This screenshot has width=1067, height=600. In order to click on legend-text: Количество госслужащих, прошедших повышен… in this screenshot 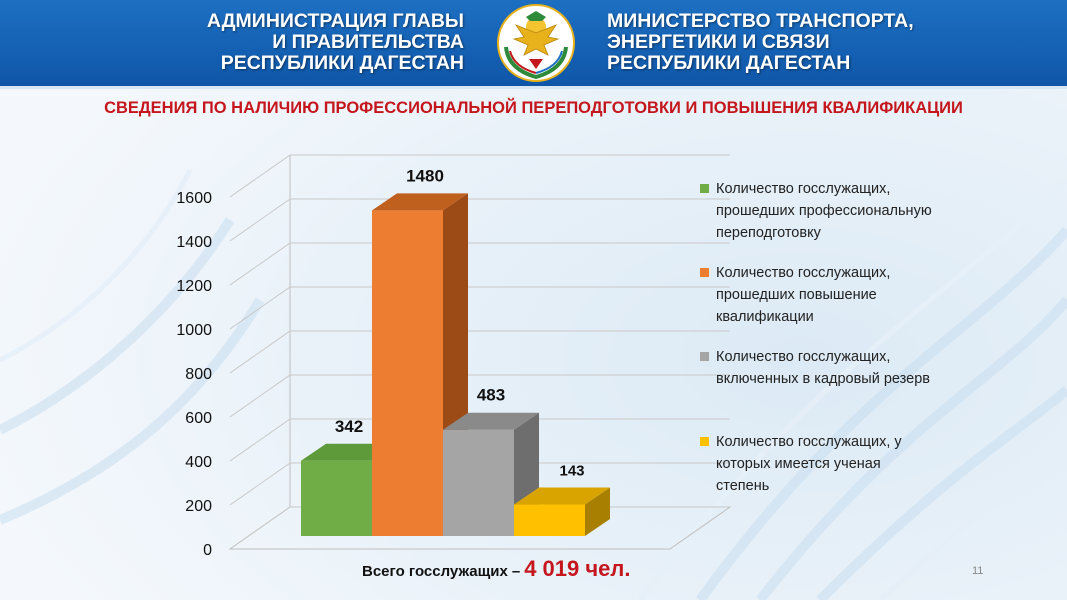, I will do `click(856, 295)`.